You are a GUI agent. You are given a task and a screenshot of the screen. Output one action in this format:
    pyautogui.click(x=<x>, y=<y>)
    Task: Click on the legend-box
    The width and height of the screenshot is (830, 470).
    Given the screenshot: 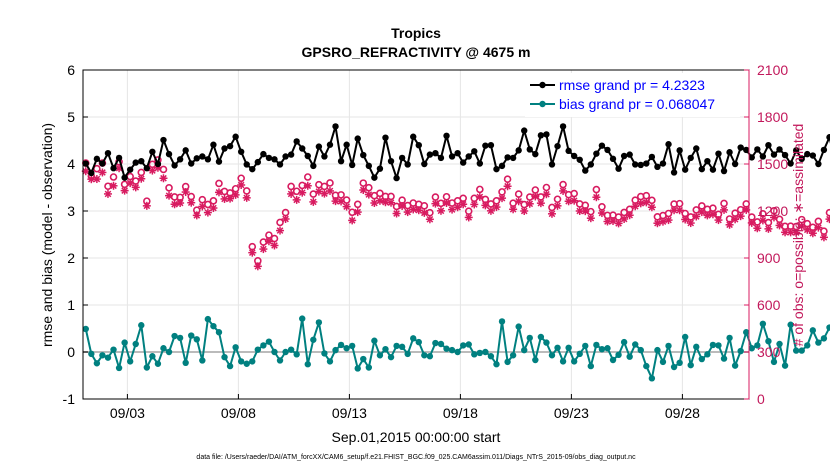 What is the action you would take?
    pyautogui.click(x=632, y=95)
    